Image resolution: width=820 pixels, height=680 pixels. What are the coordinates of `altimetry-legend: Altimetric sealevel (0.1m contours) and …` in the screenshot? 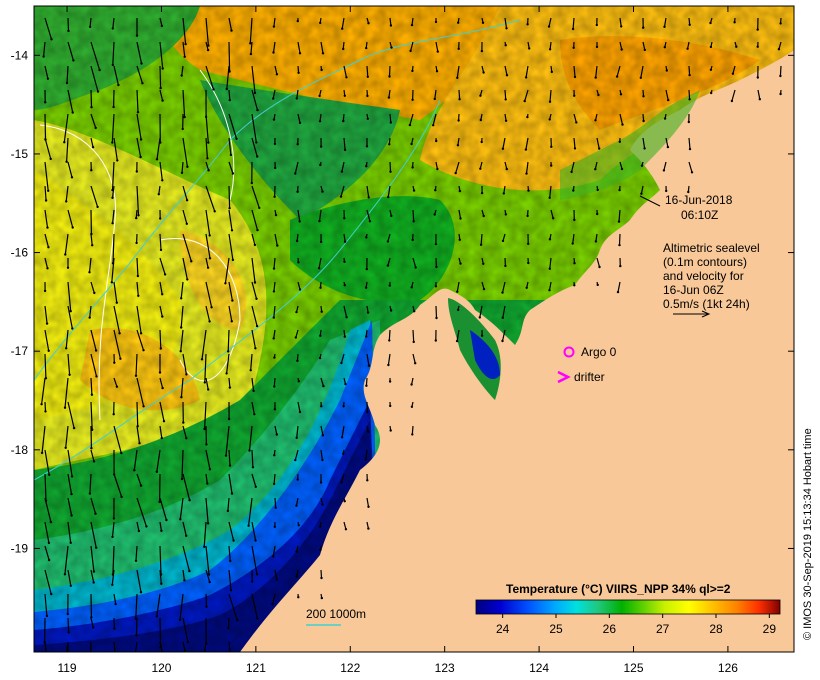 It's located at (711, 279).